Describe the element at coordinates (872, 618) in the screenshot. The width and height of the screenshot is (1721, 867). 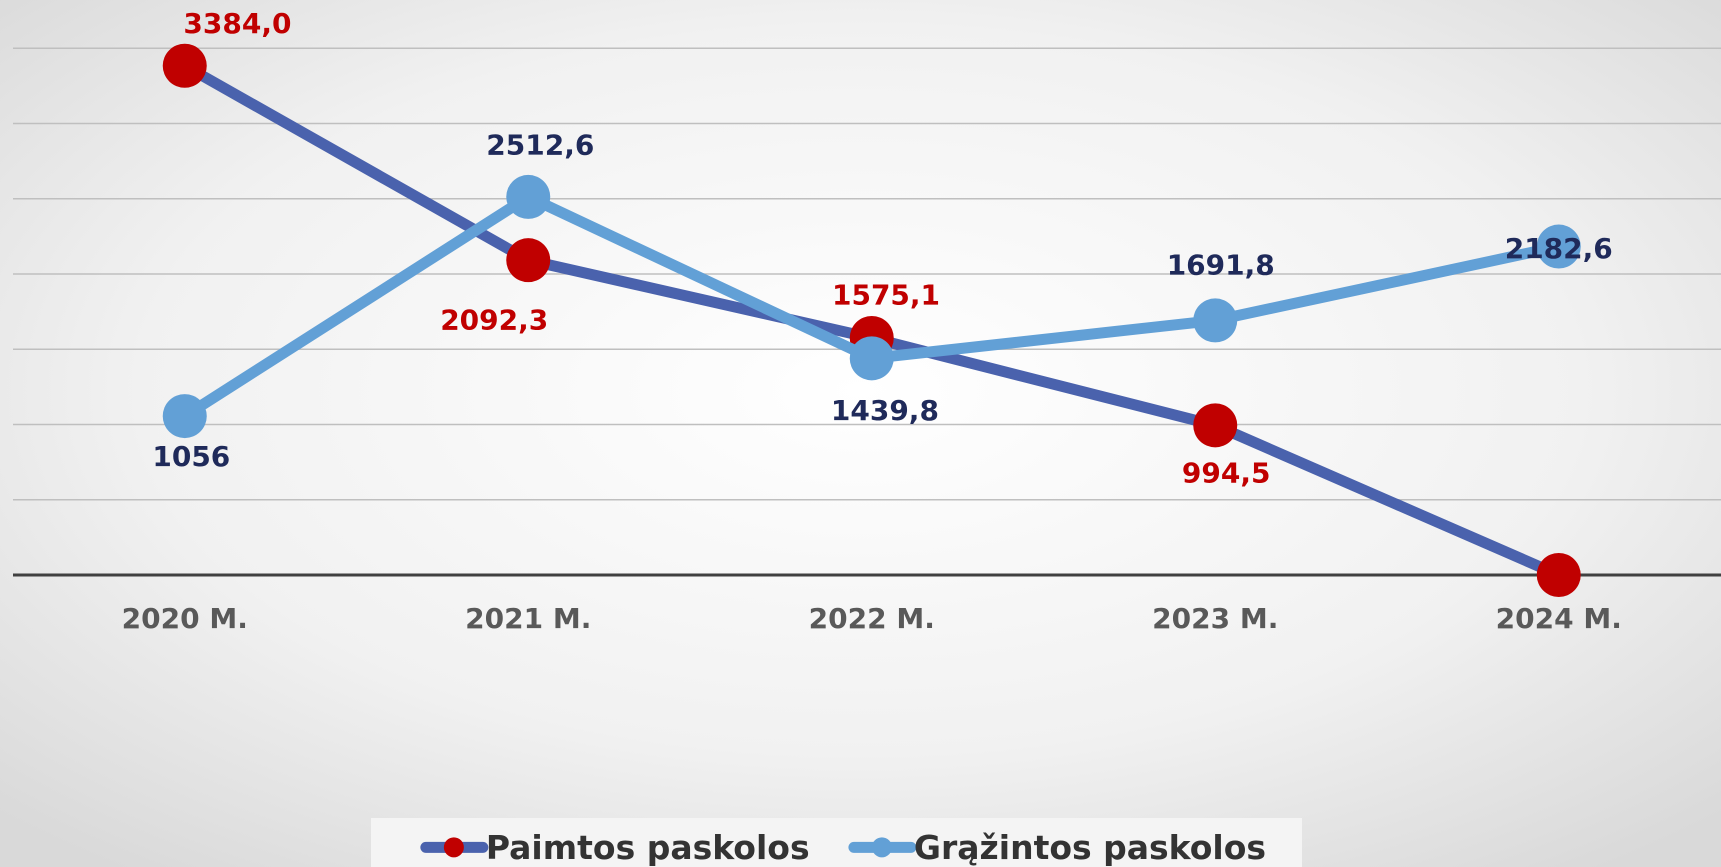
I see `x-tick-label: 2022 M.` at that location.